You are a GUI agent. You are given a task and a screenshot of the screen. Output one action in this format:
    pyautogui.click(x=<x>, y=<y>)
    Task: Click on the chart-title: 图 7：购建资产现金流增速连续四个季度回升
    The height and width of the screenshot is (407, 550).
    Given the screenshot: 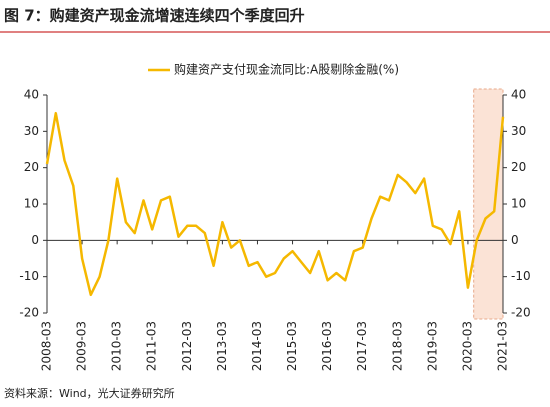 What is the action you would take?
    pyautogui.click(x=154, y=16)
    